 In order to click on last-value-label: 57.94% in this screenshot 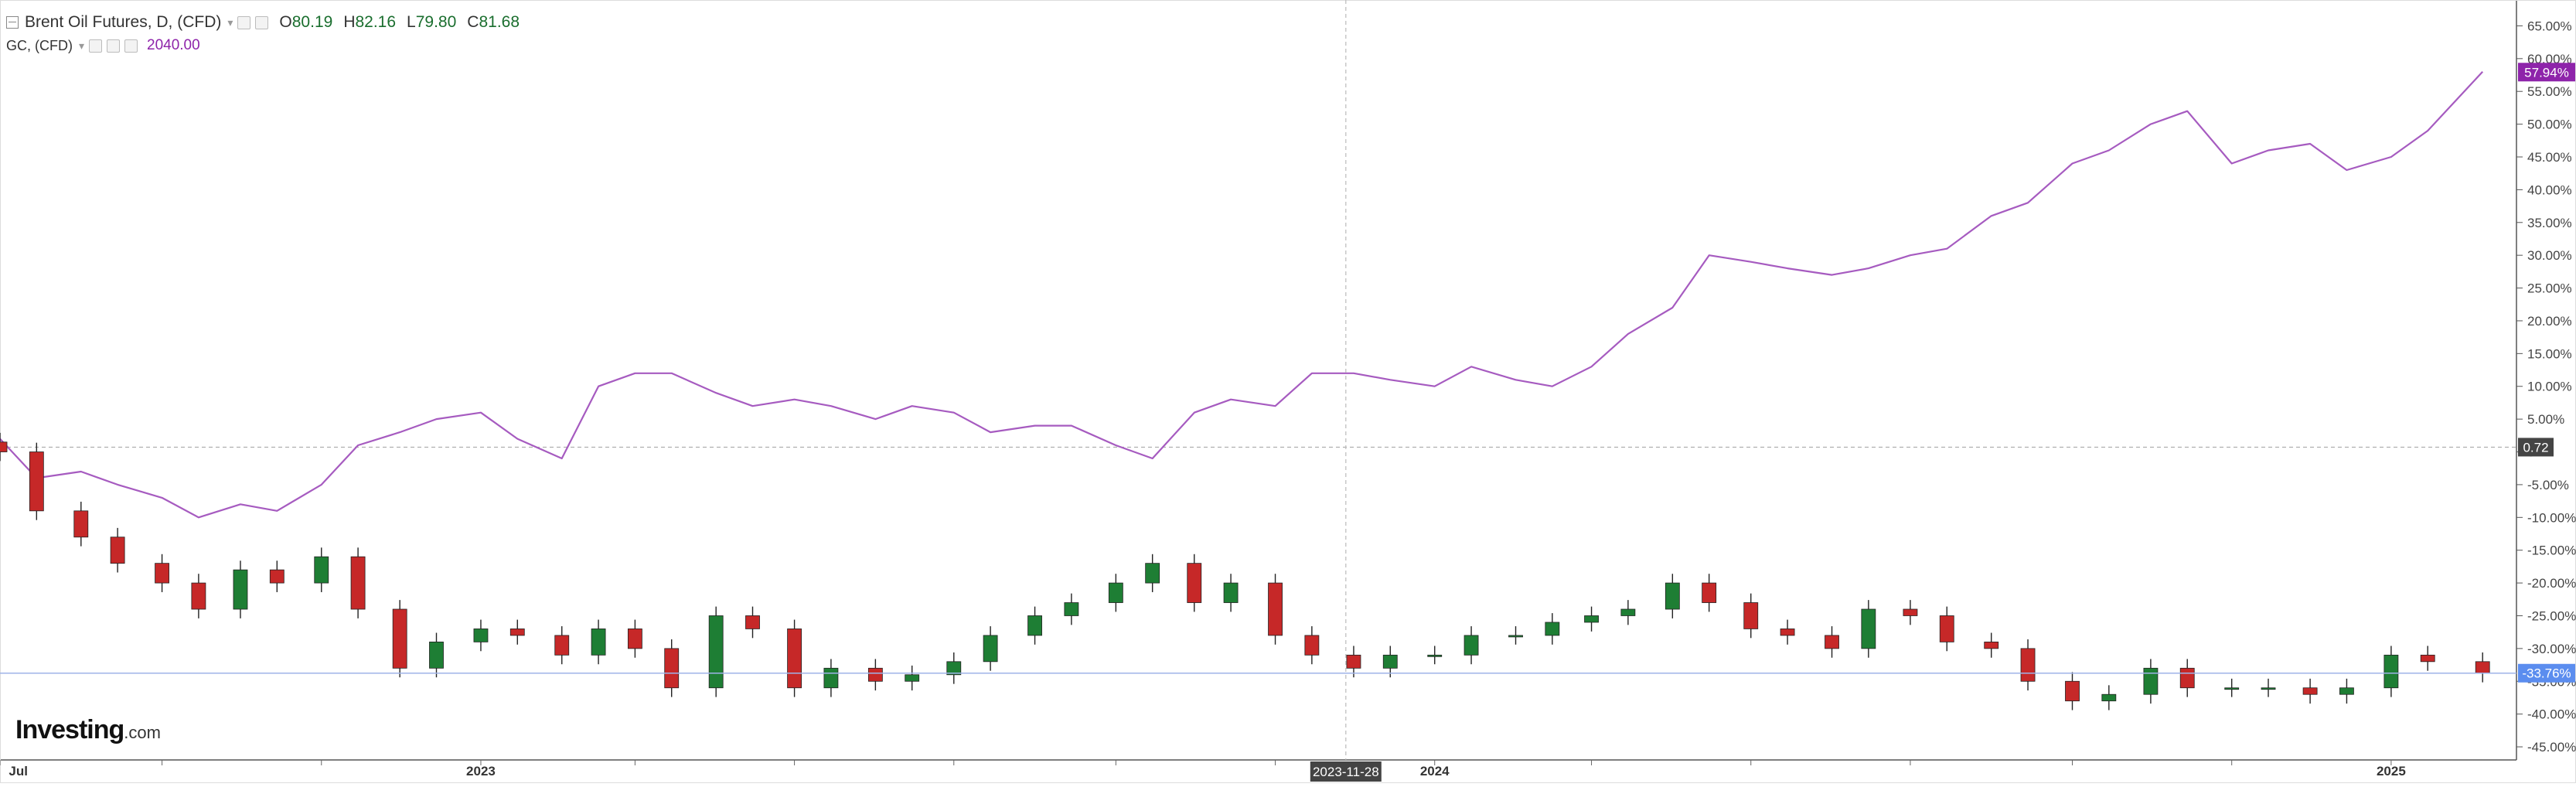, I will do `click(2546, 72)`.